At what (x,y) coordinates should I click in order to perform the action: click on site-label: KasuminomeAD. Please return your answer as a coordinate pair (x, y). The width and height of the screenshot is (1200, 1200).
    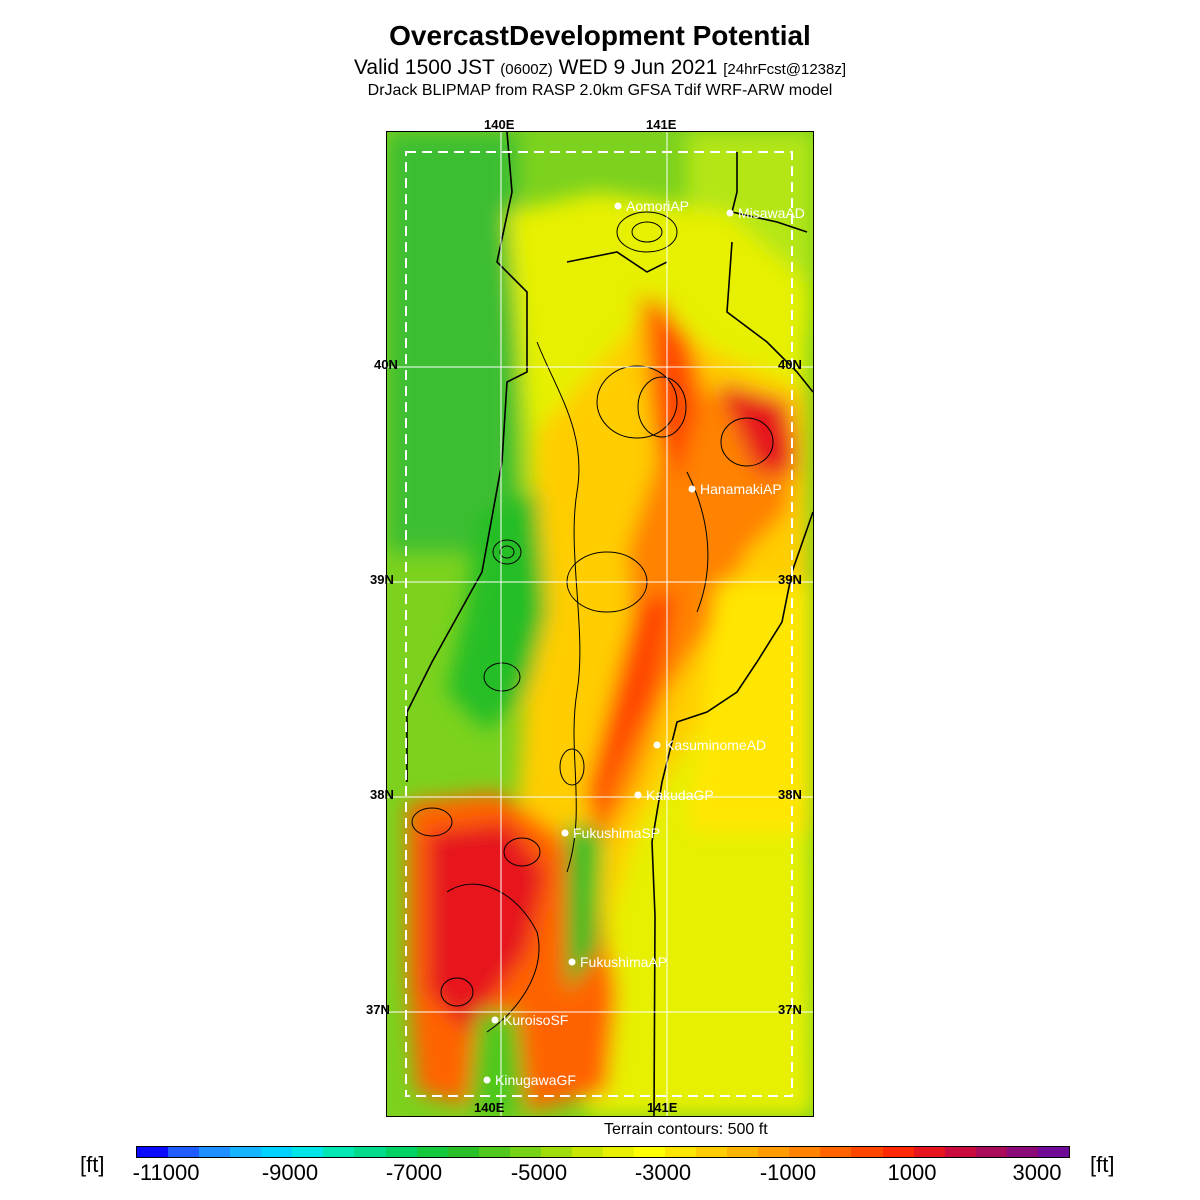
    Looking at the image, I should click on (715, 745).